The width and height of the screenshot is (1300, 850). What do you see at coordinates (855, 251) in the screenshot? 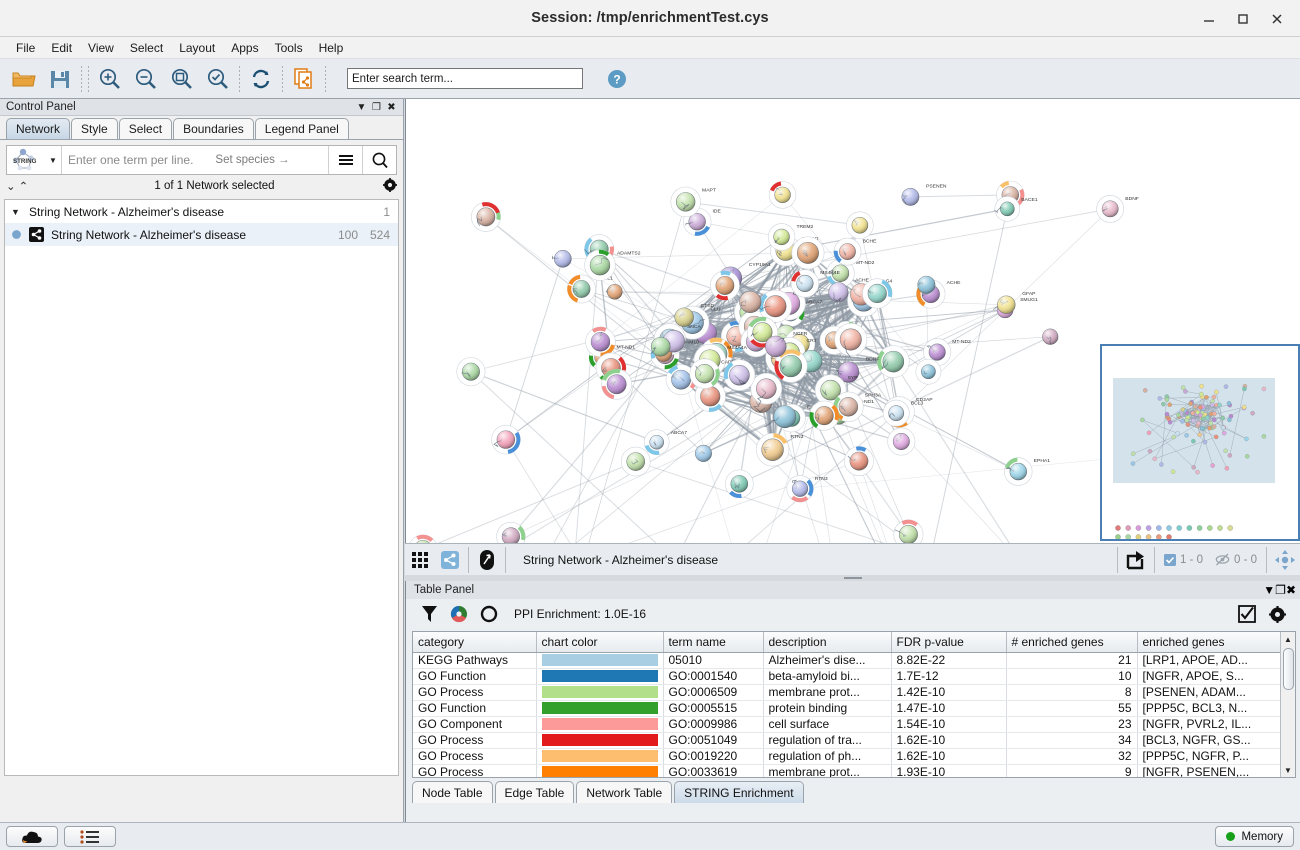
I see `network-node: BCHE` at bounding box center [855, 251].